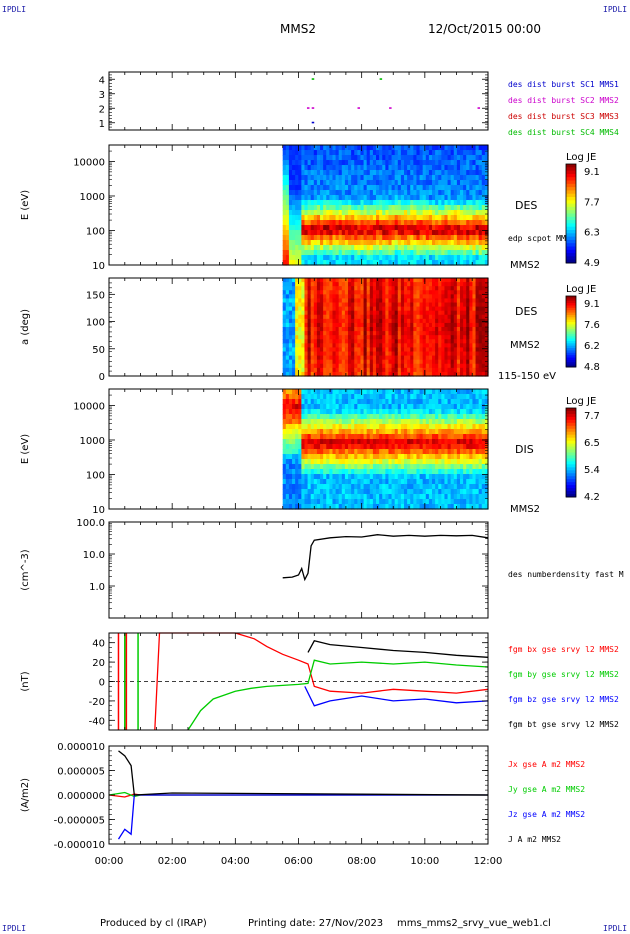  What do you see at coordinates (102, 95) in the screenshot?
I see `burst-ytick-label: 3` at bounding box center [102, 95].